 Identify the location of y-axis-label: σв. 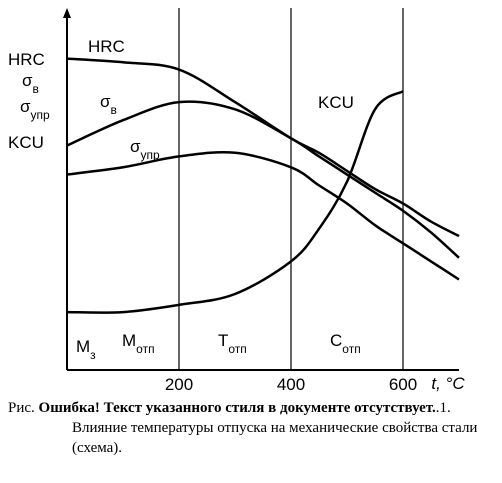
(30, 83).